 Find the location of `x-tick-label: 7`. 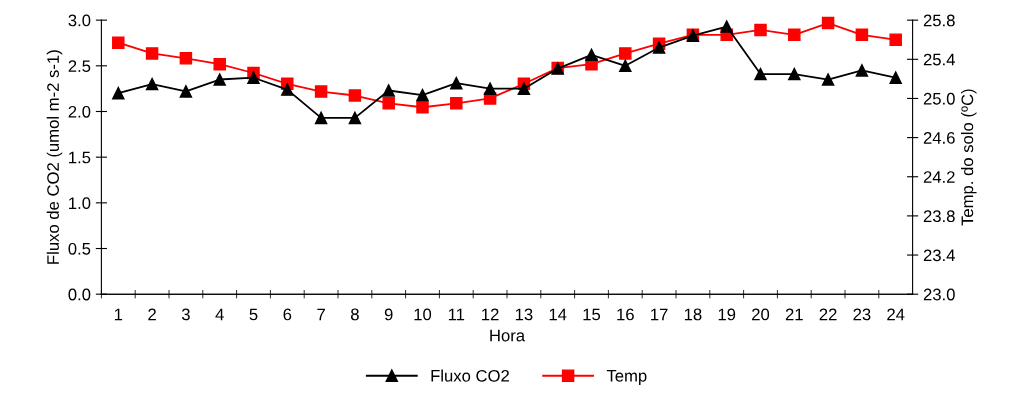

x-tick-label: 7 is located at coordinates (321, 314).